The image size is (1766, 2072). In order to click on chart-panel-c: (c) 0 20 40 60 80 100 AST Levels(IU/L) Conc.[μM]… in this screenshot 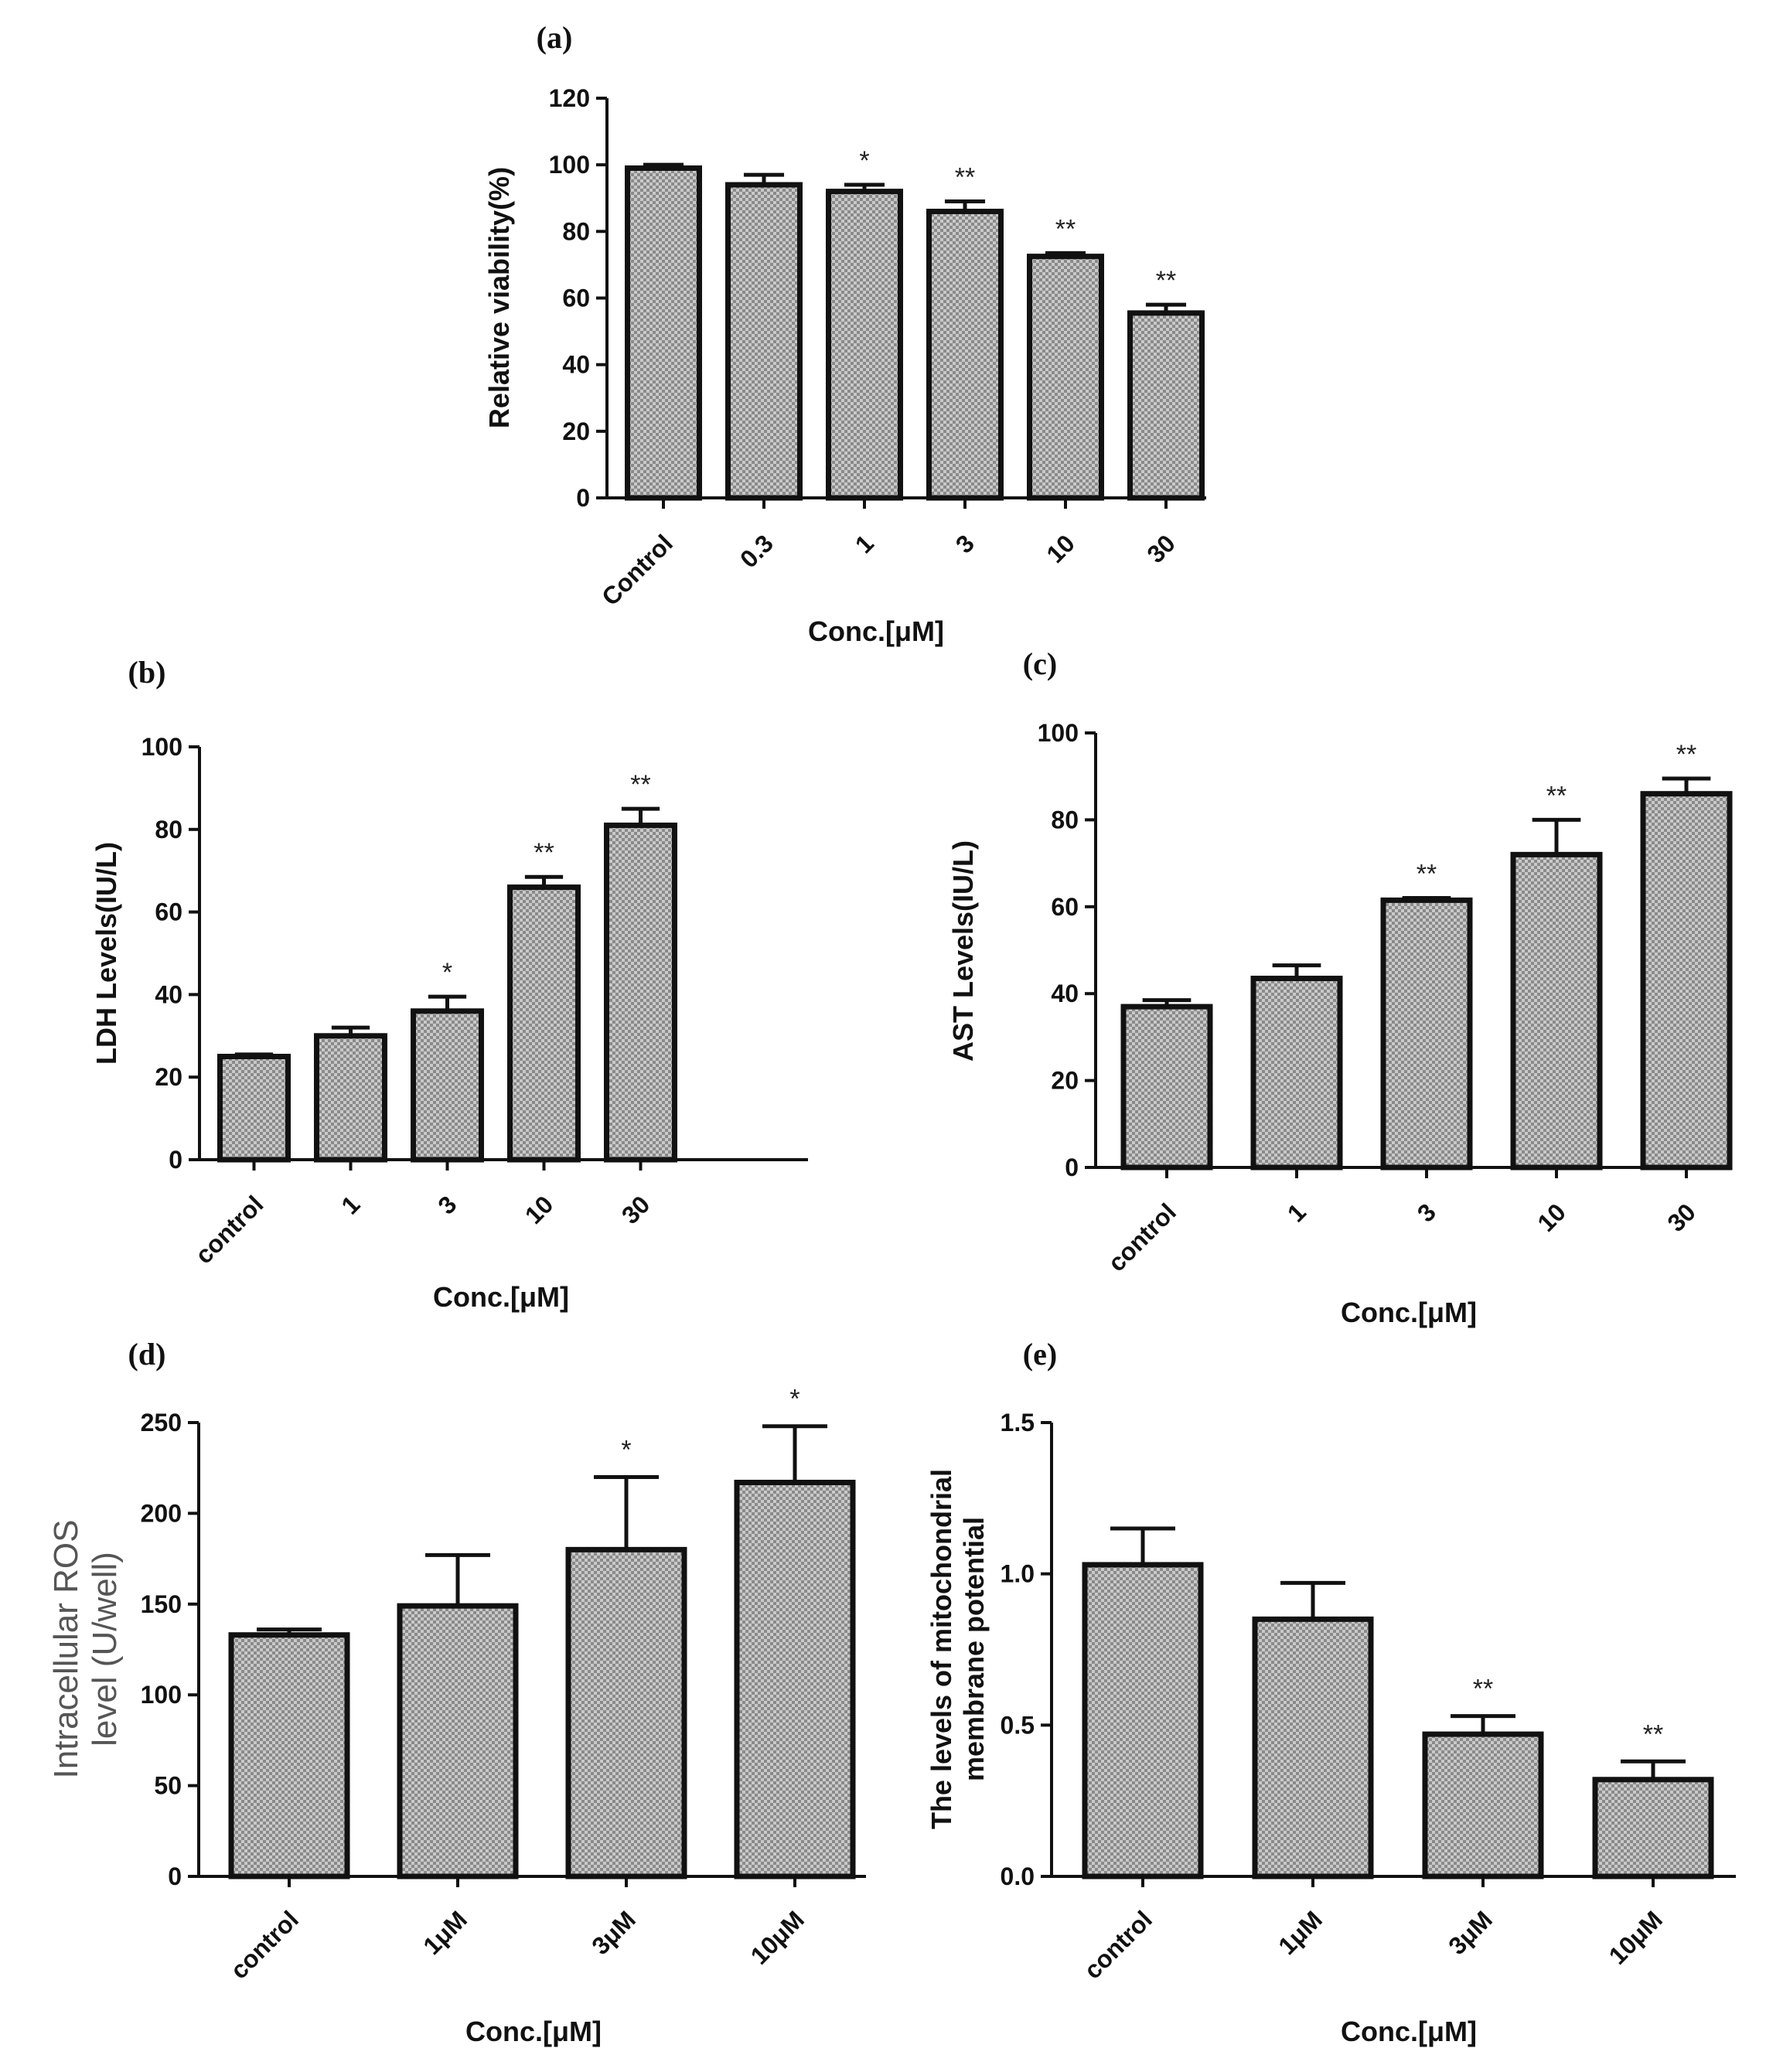, I will do `click(1340, 987)`.